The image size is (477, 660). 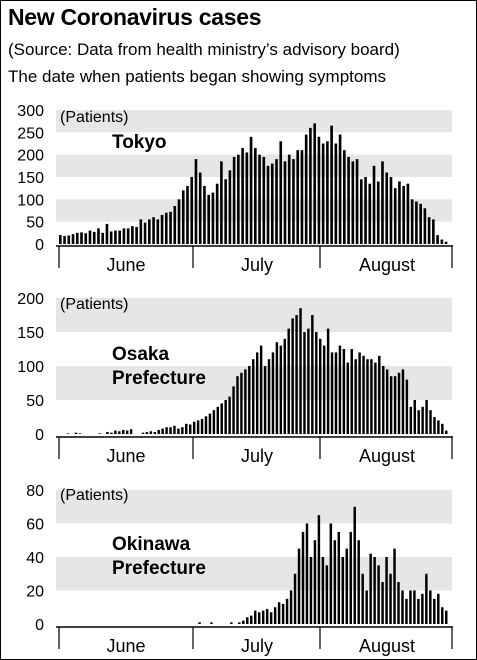 I want to click on y-tick-label: 300, so click(x=30, y=111).